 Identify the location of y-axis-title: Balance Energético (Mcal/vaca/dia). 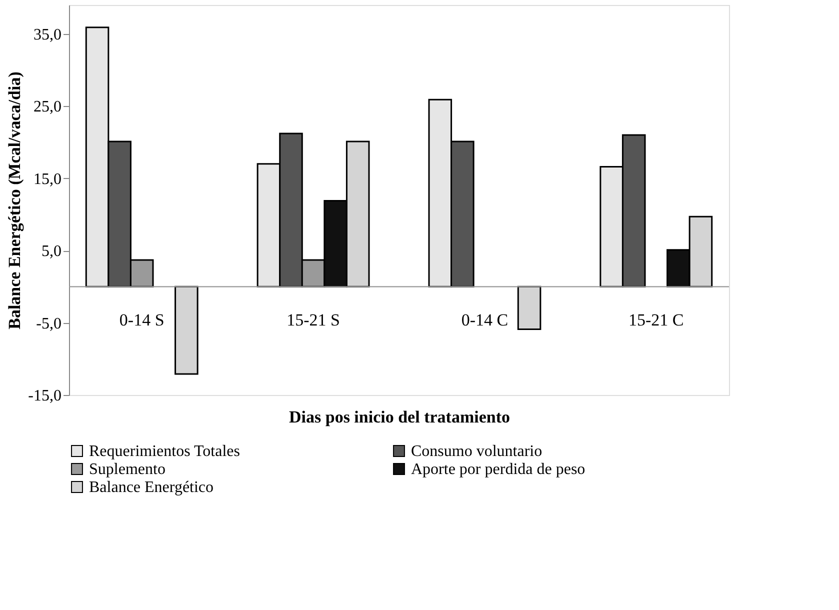
(14, 201).